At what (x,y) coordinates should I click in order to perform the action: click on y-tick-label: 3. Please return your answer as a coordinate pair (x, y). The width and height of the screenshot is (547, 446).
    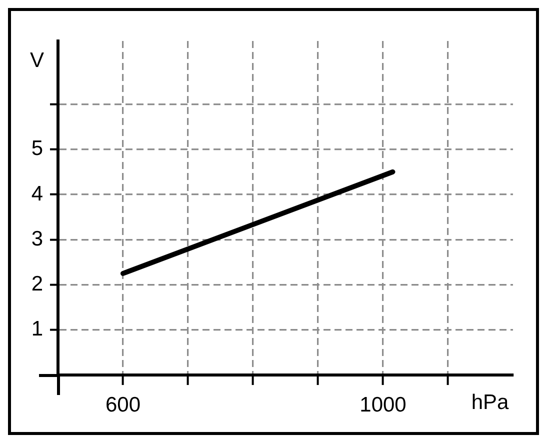
    Looking at the image, I should click on (37, 238).